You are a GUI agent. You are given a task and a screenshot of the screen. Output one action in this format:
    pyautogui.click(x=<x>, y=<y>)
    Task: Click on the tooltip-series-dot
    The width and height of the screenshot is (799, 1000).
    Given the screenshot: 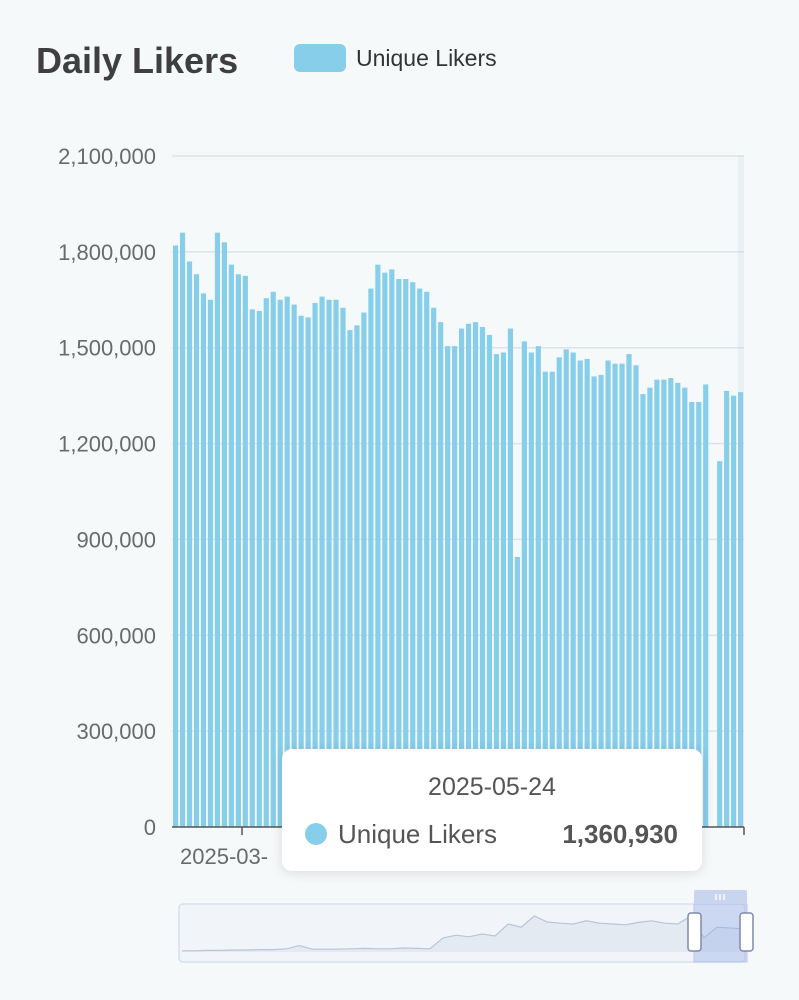 What is the action you would take?
    pyautogui.click(x=316, y=834)
    